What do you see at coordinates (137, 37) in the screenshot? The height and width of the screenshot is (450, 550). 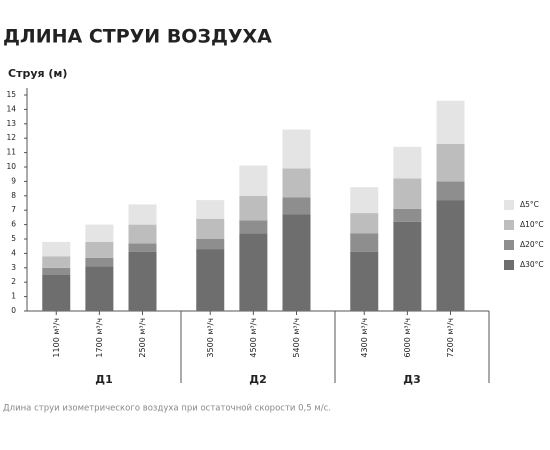 I see `chart-title: ДЛИНА СТРУИ ВОЗДУХА` at bounding box center [137, 37].